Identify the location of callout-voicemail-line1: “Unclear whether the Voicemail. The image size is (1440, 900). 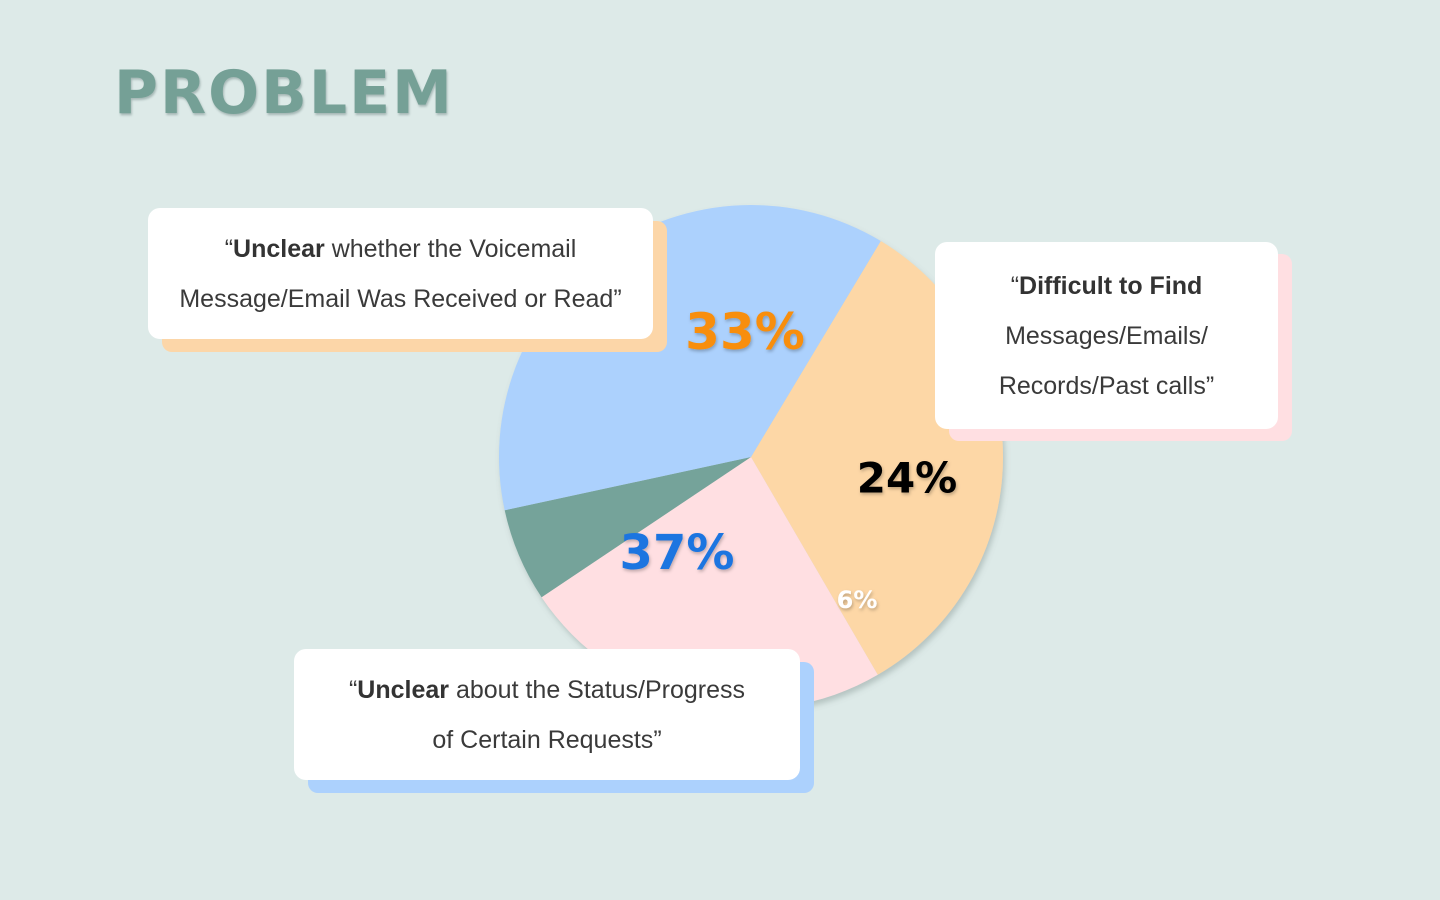
(400, 248).